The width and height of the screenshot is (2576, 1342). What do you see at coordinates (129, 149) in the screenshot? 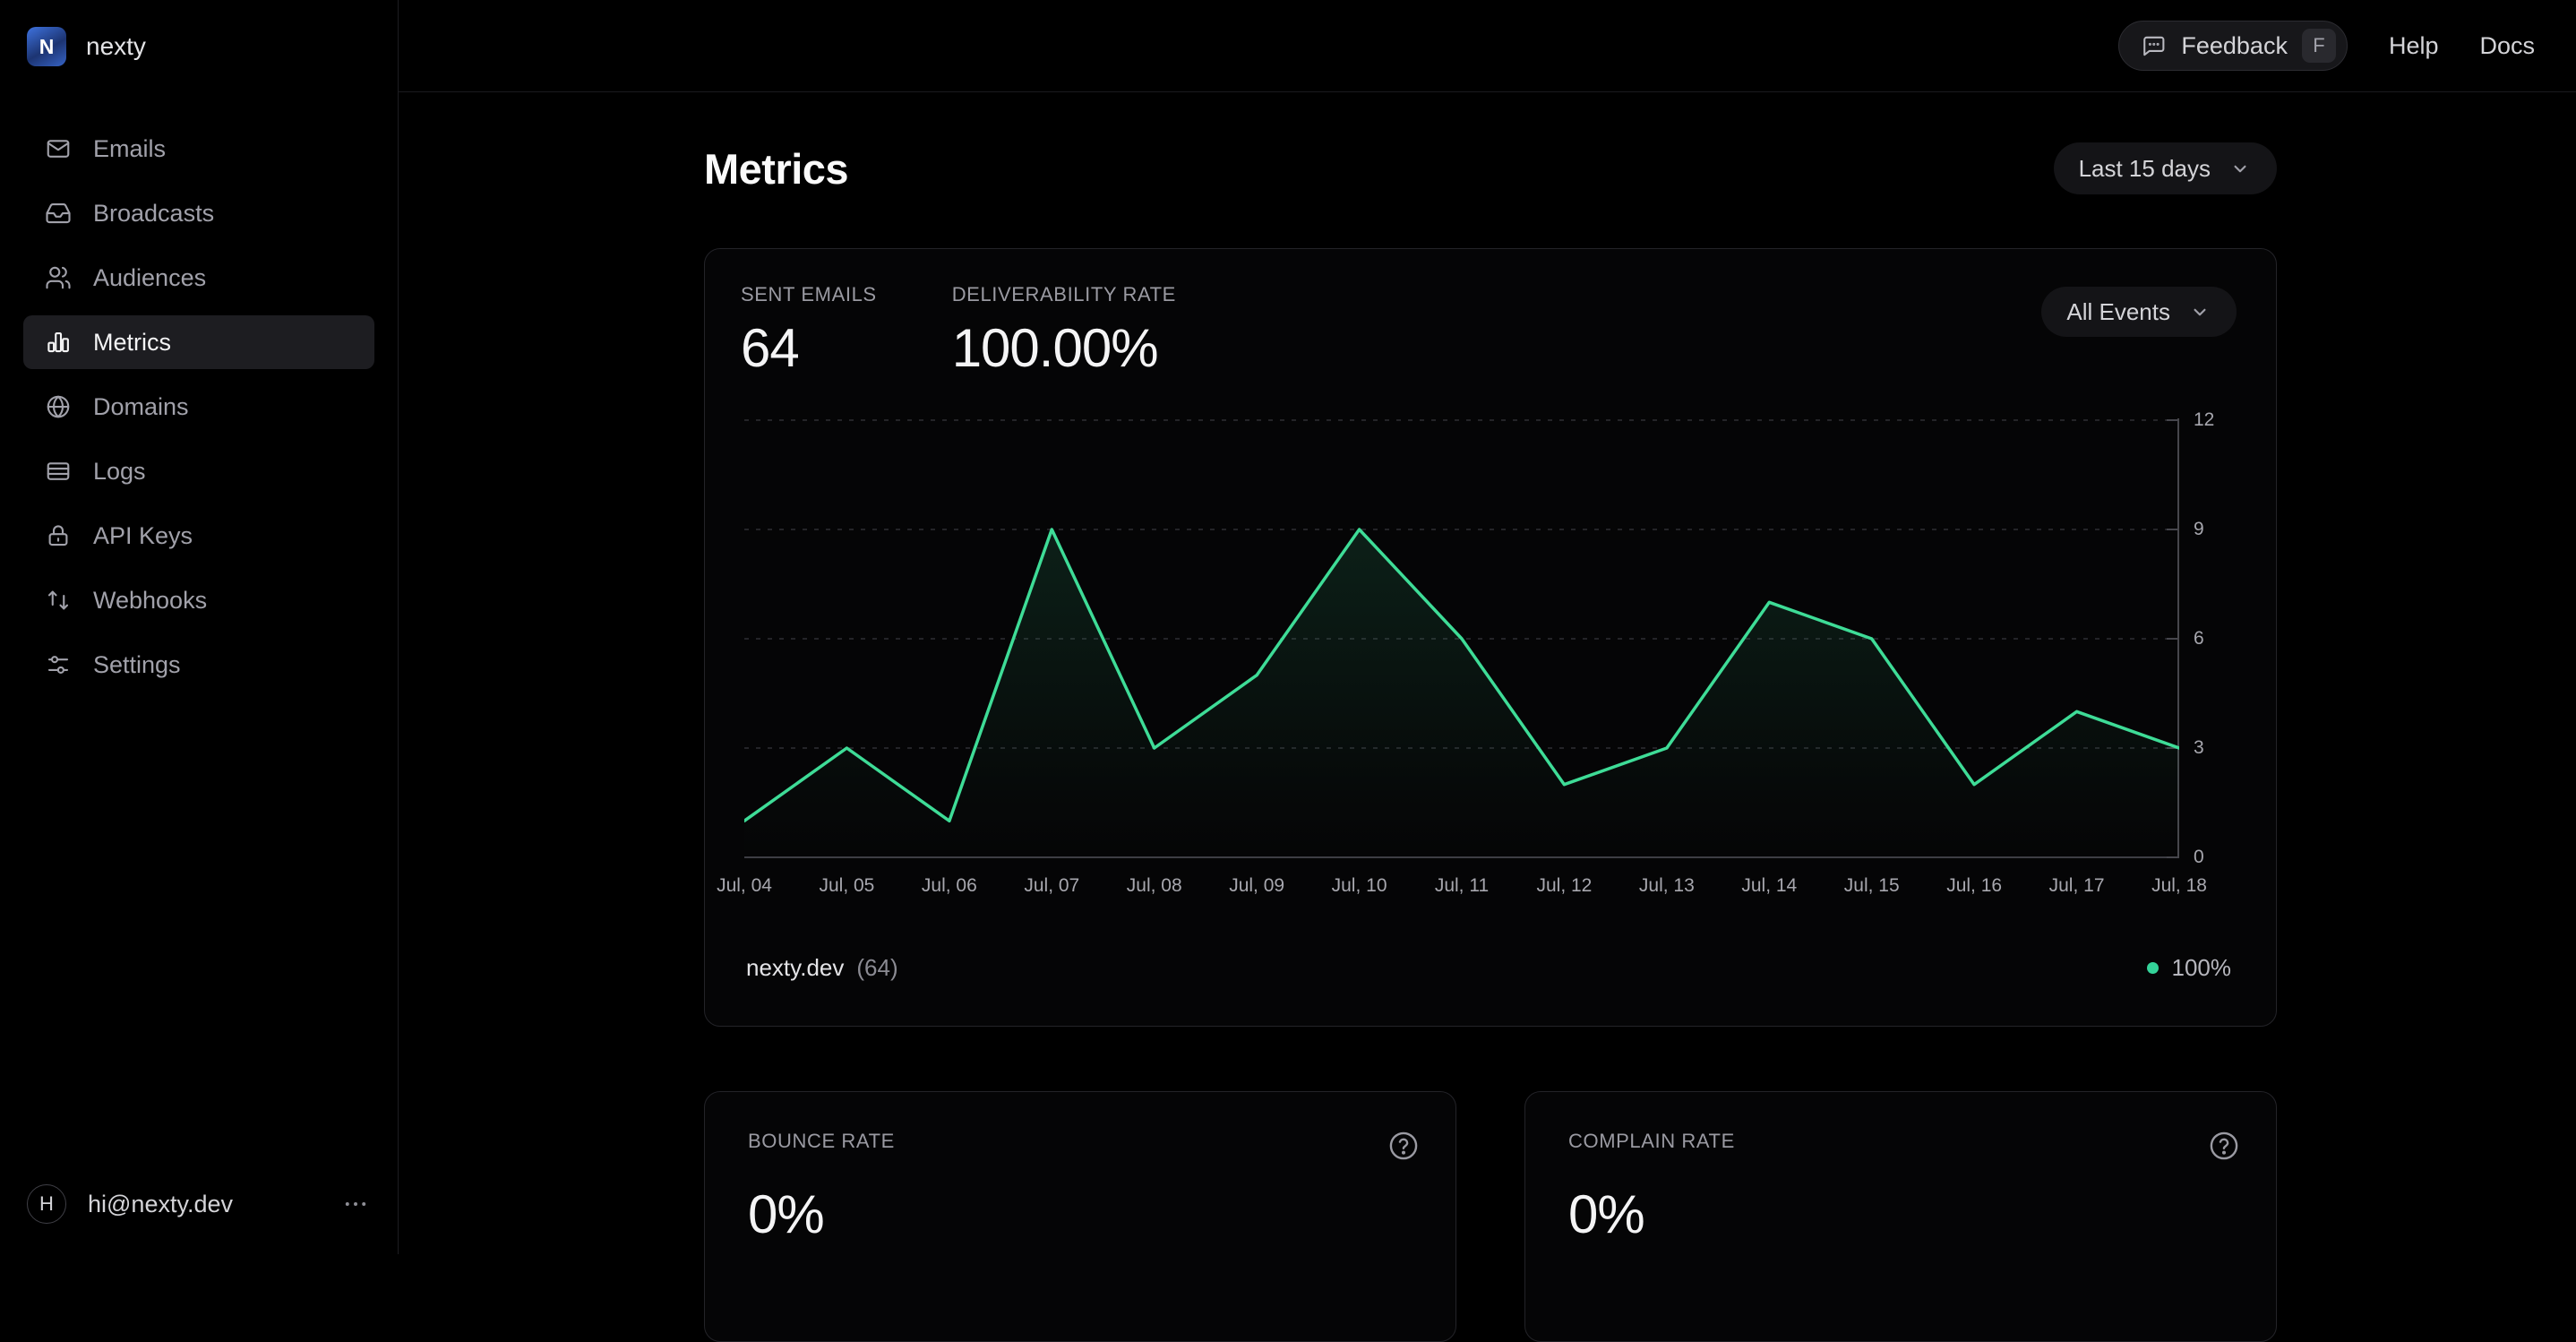
I see `sidebar-item-label: Emails` at bounding box center [129, 149].